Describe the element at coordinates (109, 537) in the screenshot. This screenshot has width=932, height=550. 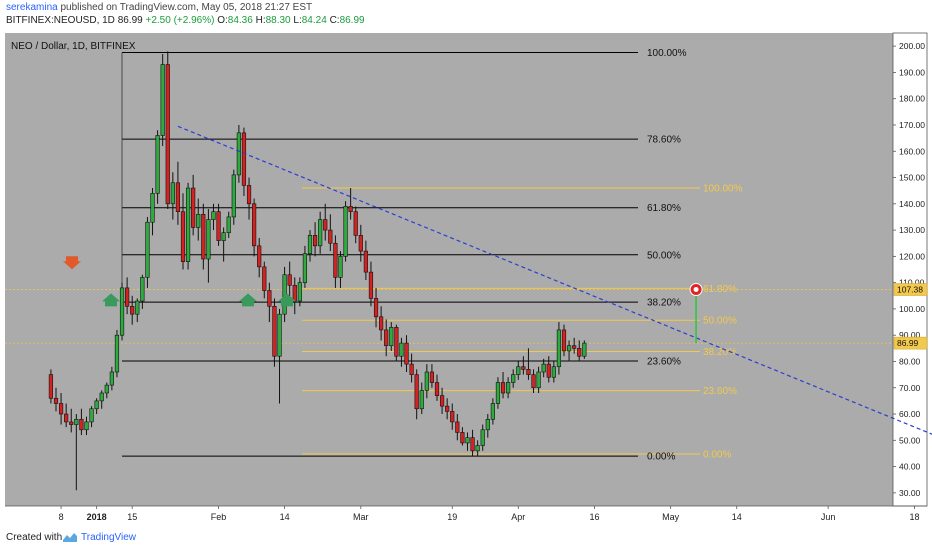
I see `tradingview-brand-link: TradingView` at that location.